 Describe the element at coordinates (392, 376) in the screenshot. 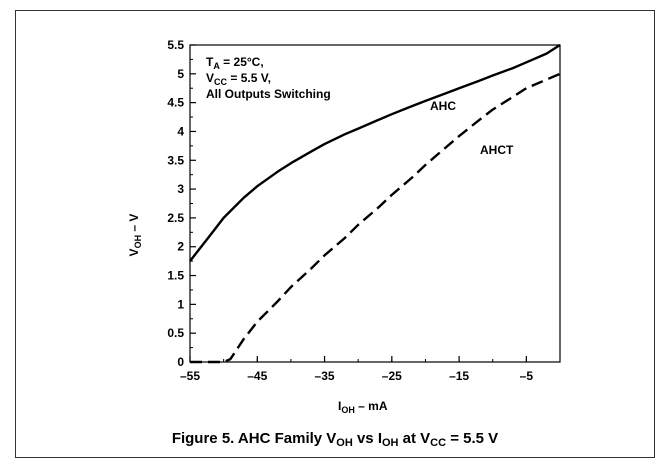

I see `x-tick-label: –25` at that location.